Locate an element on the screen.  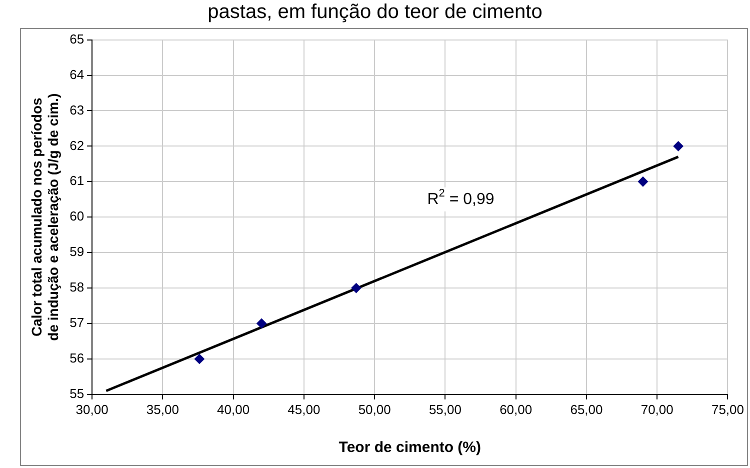
y-tick-label: 63 is located at coordinates (77, 110).